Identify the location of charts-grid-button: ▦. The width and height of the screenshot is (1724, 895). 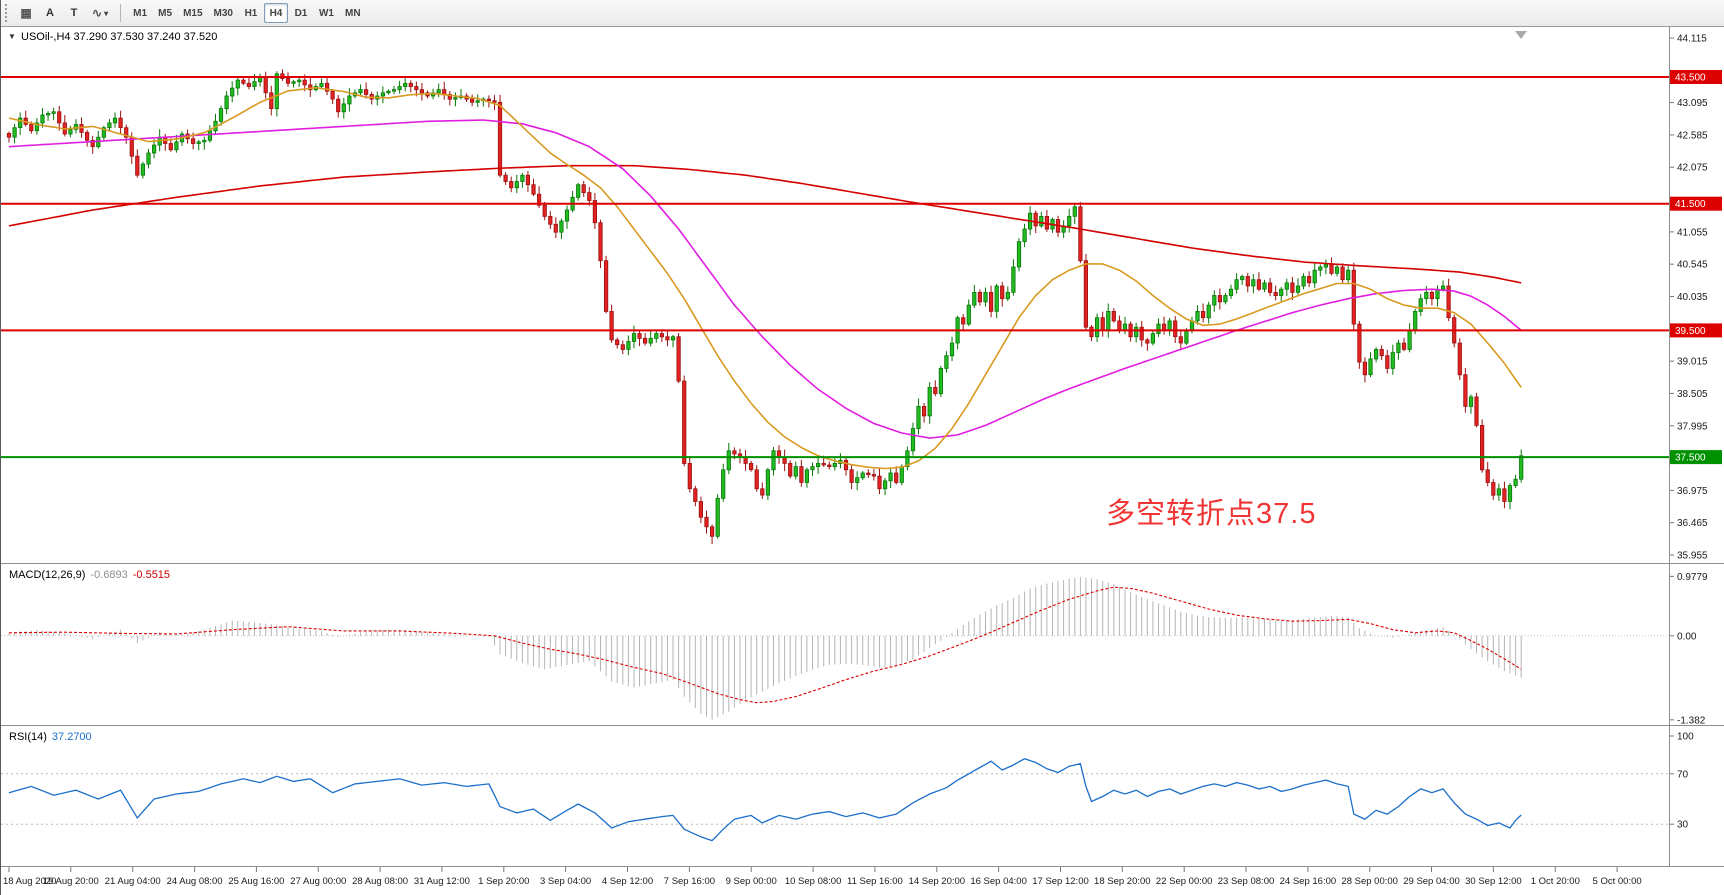
(26, 13).